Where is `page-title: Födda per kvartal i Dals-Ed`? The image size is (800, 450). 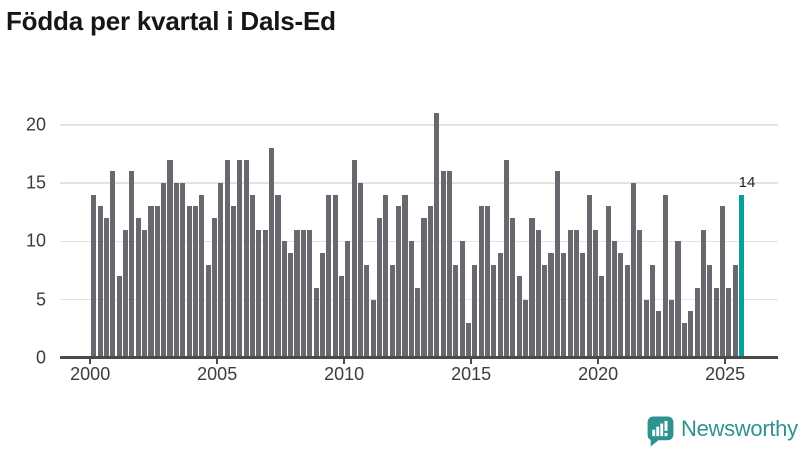 page-title: Födda per kvartal i Dals-Ed is located at coordinates (171, 21).